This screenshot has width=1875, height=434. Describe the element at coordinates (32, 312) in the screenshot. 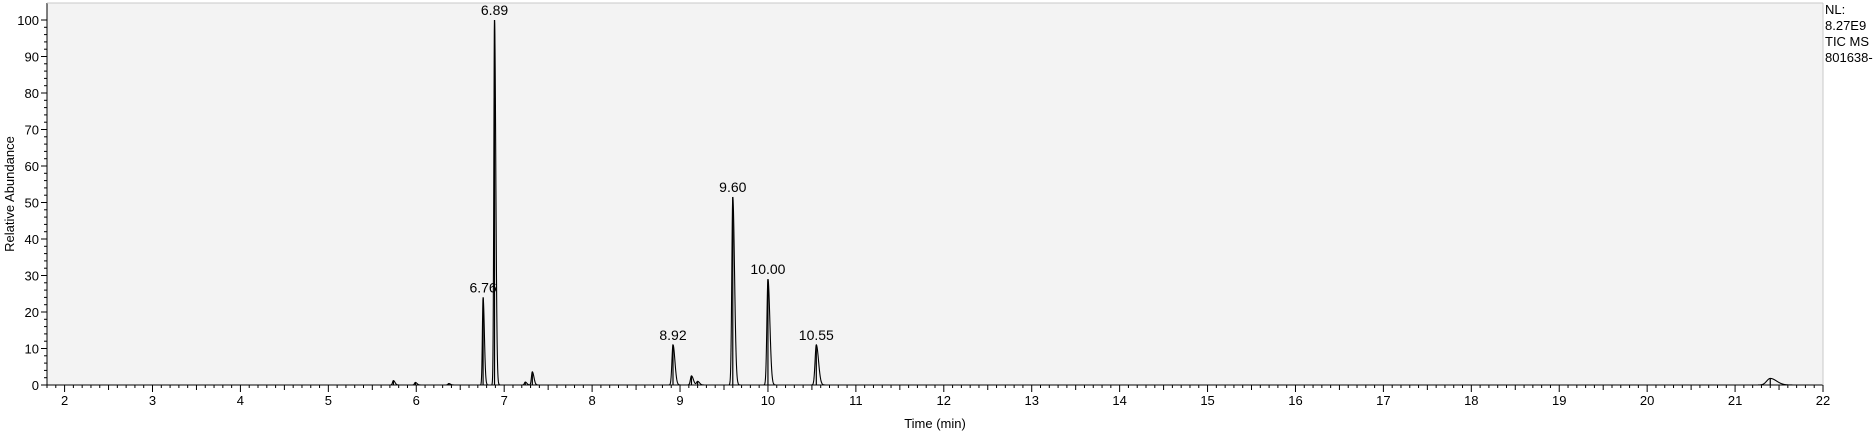

I see `y-tick-label: 20` at that location.